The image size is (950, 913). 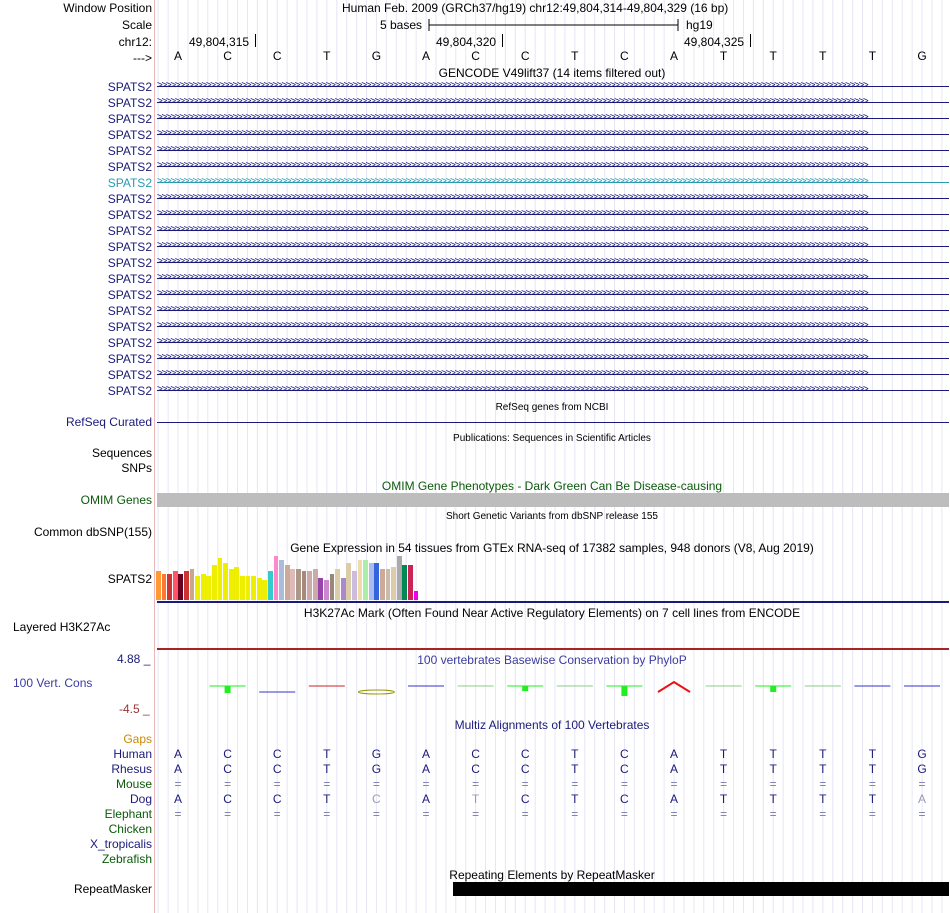 What do you see at coordinates (53, 683) in the screenshot?
I see `phylop-label: 100 Vert. Cons` at bounding box center [53, 683].